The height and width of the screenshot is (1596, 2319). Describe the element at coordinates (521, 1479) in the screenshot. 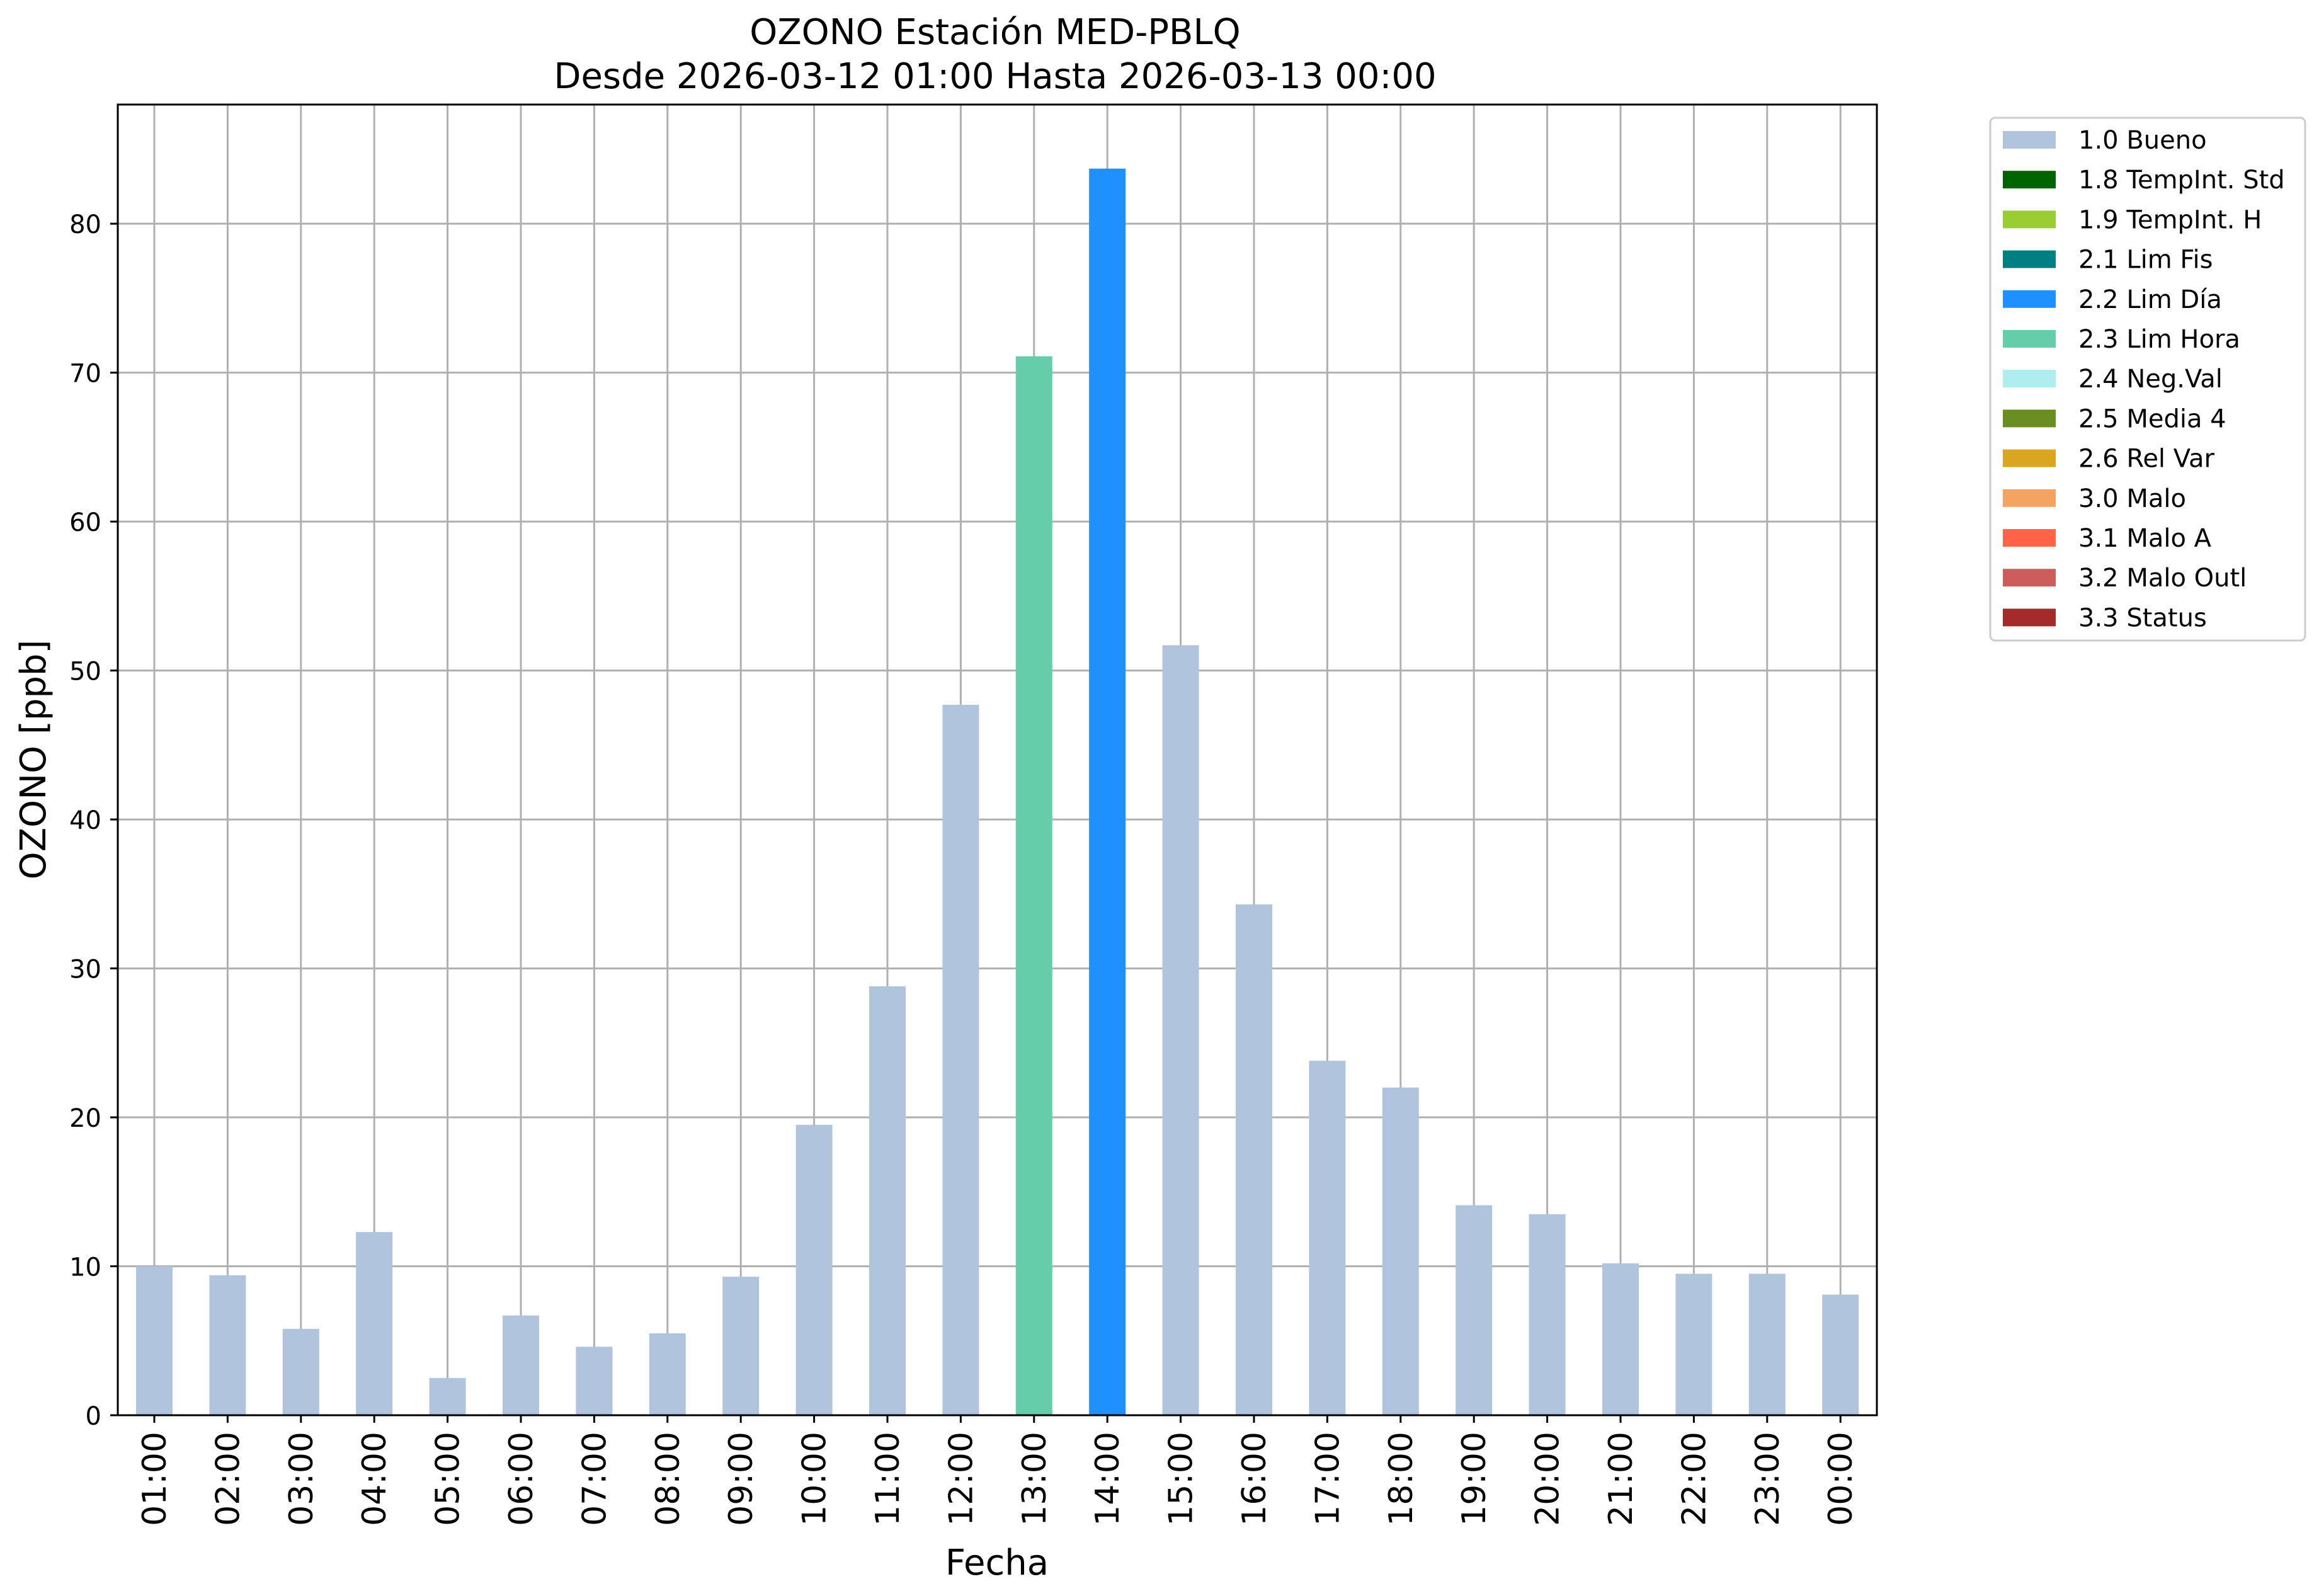

I see `x-tick-label: 06:00` at that location.